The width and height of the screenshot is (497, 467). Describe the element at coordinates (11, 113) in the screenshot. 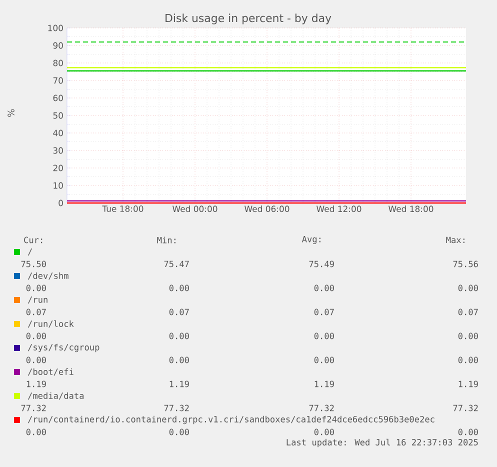

I see `y-axis-title: %` at that location.